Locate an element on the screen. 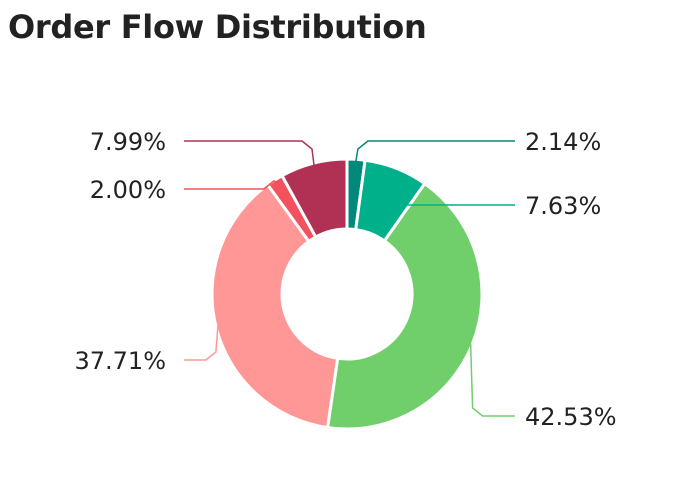 This screenshot has height=480, width=696. slice-percent-label: 7.63% is located at coordinates (563, 206).